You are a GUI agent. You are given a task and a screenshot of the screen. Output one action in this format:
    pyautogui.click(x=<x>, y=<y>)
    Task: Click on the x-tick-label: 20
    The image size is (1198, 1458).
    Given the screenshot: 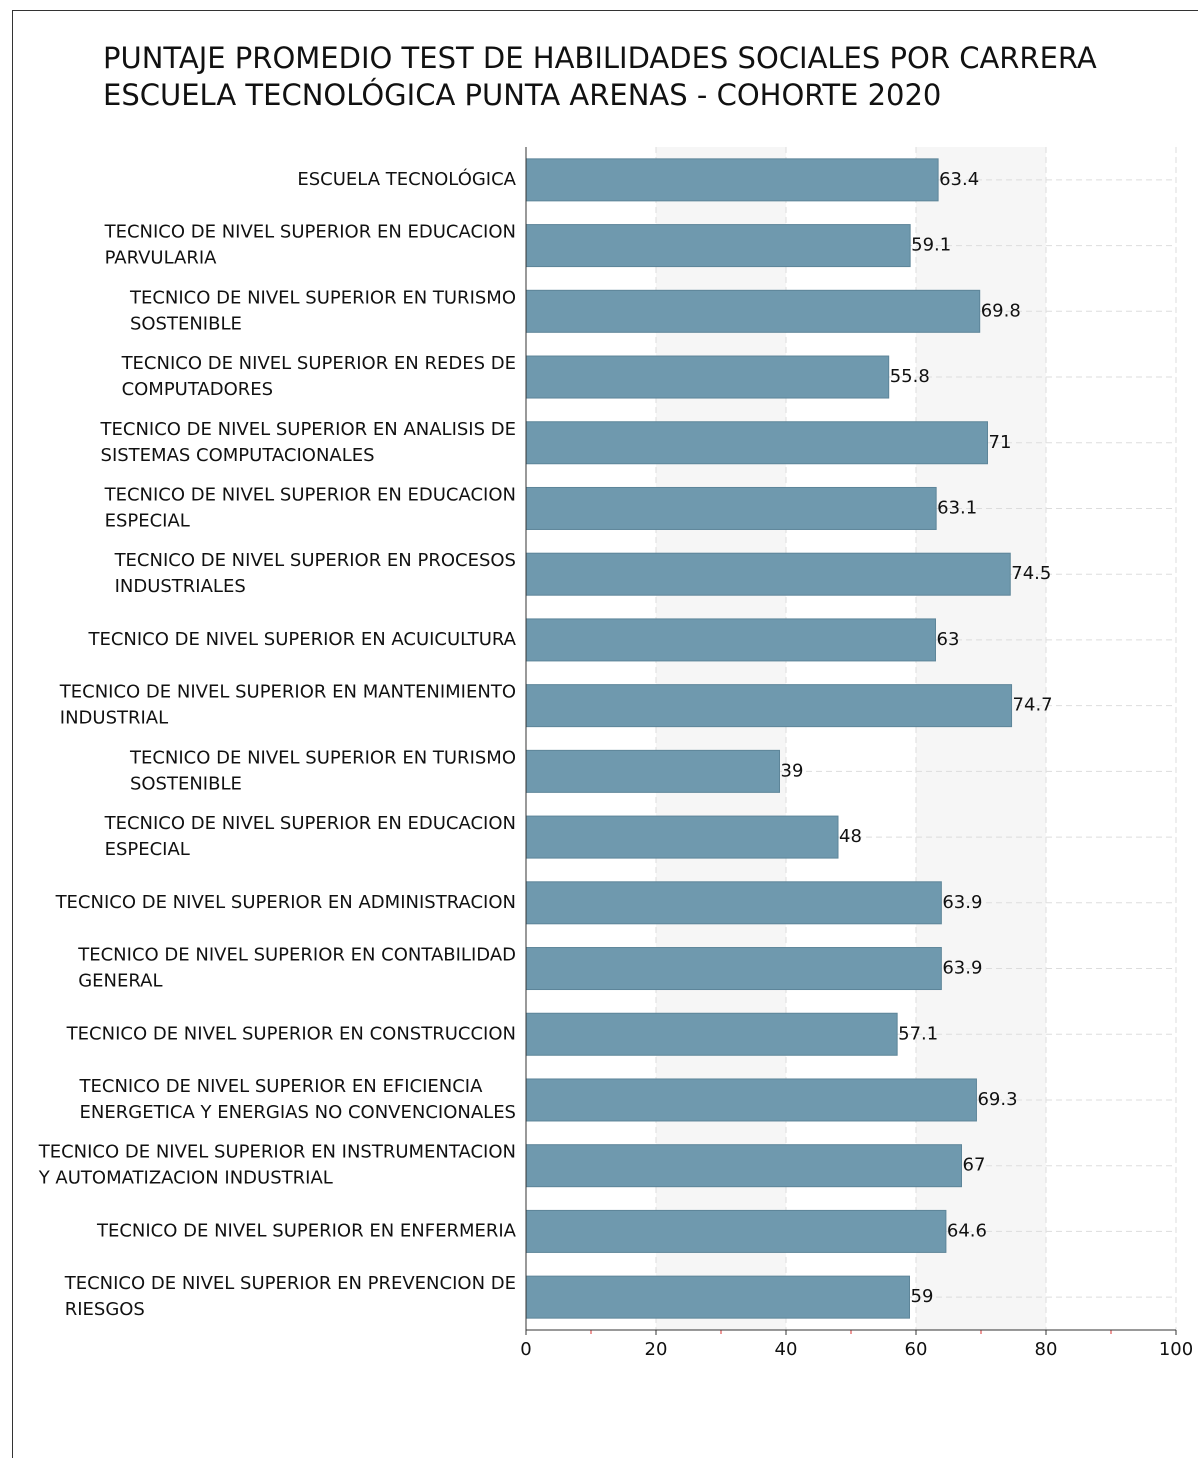 What is the action you would take?
    pyautogui.click(x=656, y=1349)
    